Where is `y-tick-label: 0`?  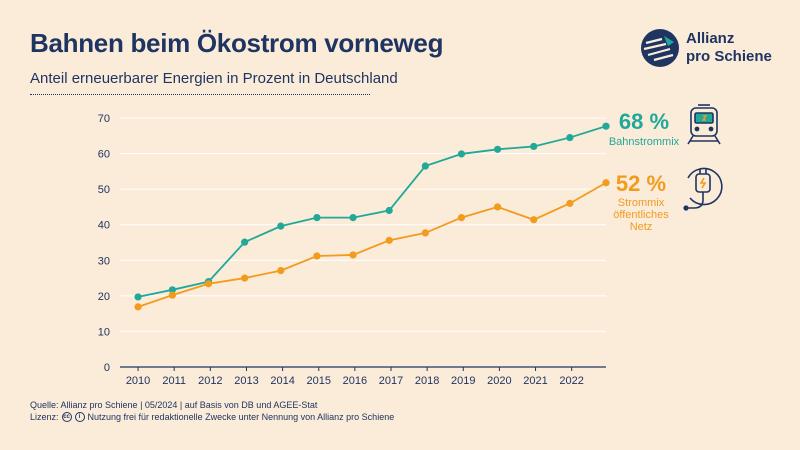 y-tick-label: 0 is located at coordinates (107, 368).